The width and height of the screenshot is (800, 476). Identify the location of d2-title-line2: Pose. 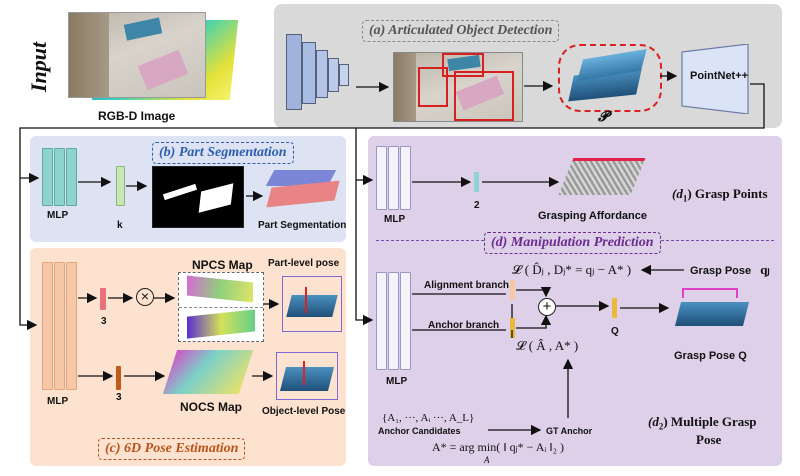
(709, 439).